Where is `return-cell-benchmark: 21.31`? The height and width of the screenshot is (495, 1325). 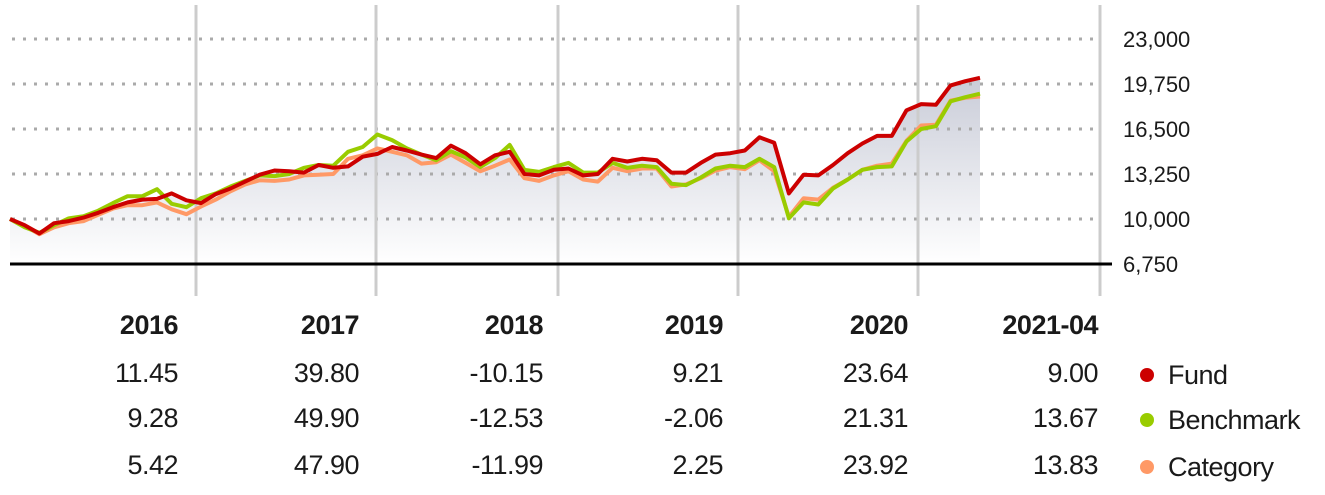 return-cell-benchmark: 21.31 is located at coordinates (875, 418).